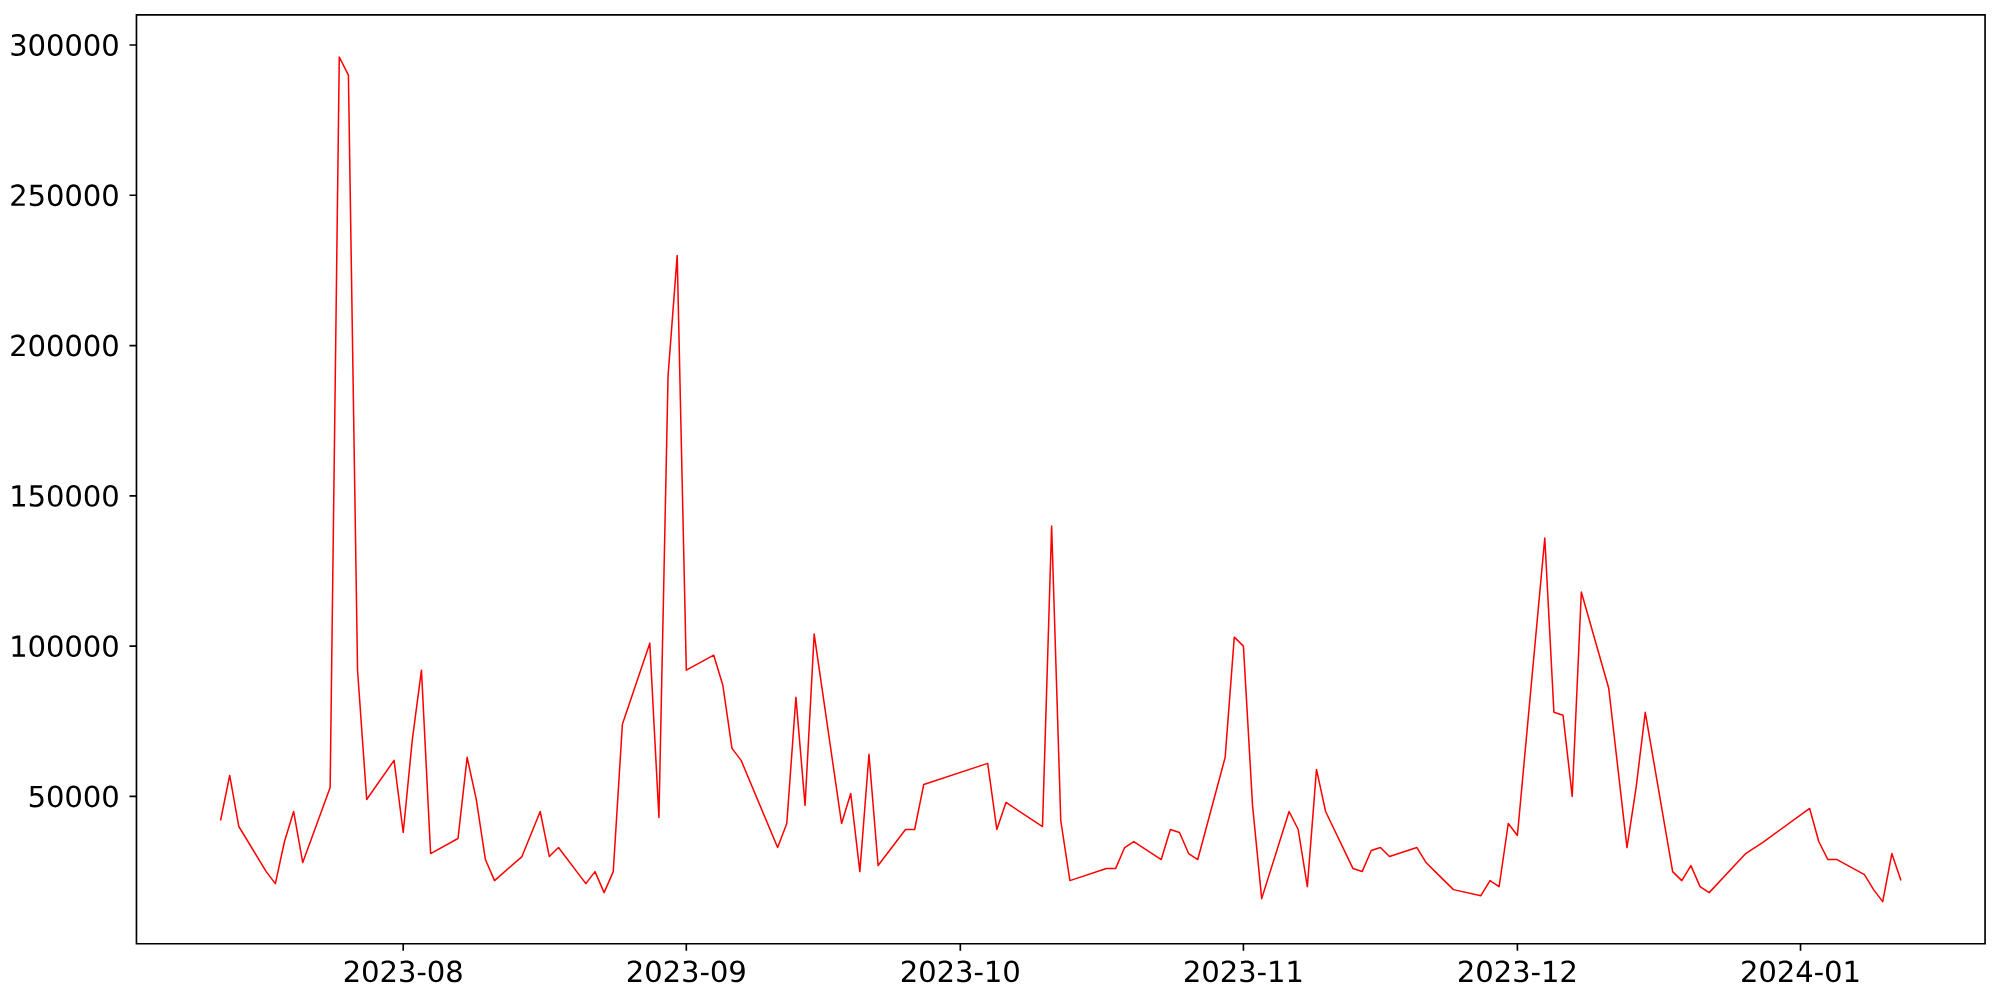 The width and height of the screenshot is (2000, 997). What do you see at coordinates (403, 971) in the screenshot?
I see `x-tick-label: 2023-08` at bounding box center [403, 971].